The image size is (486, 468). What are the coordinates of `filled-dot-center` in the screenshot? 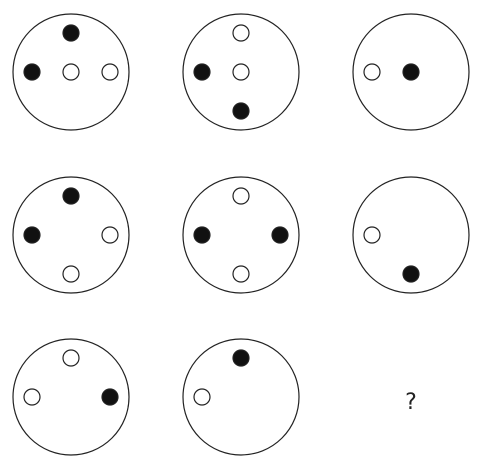 It's located at (411, 72).